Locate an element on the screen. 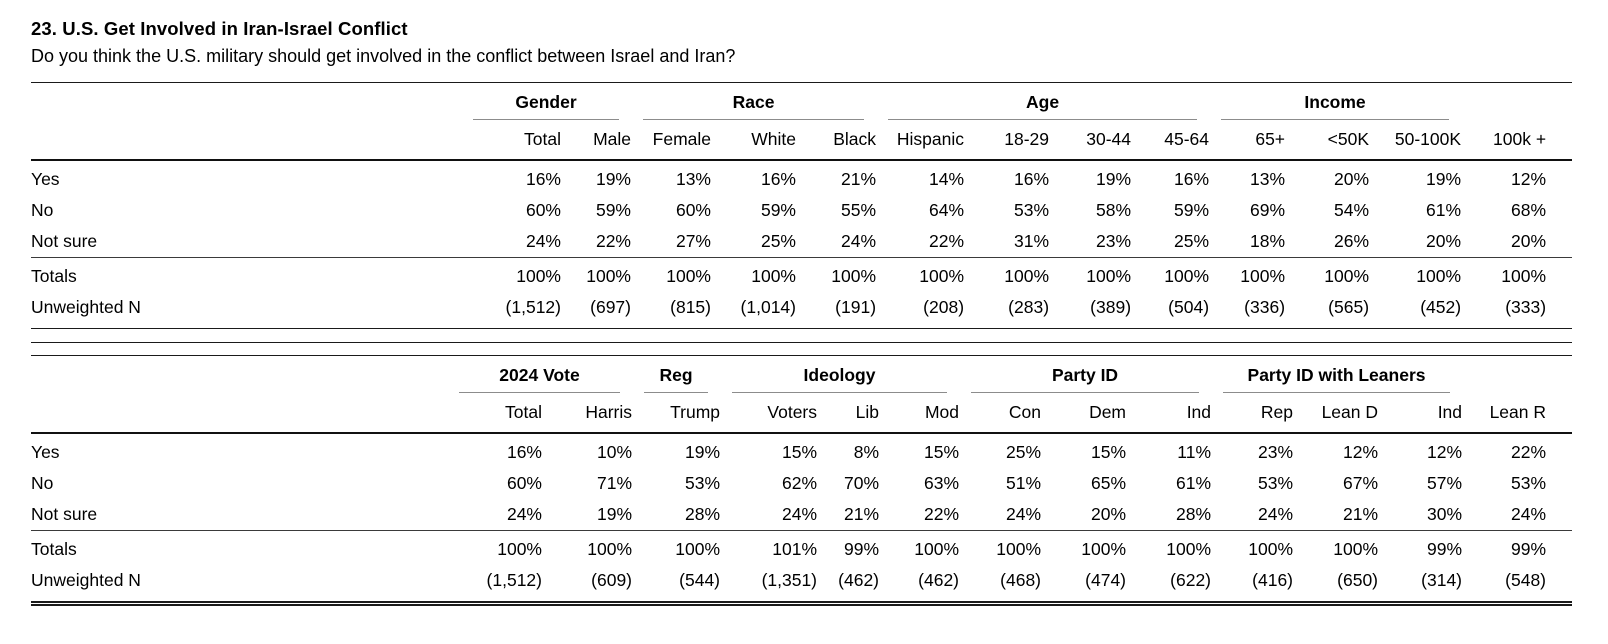 This screenshot has height=644, width=1608. cell: (1,014) is located at coordinates (753, 310).